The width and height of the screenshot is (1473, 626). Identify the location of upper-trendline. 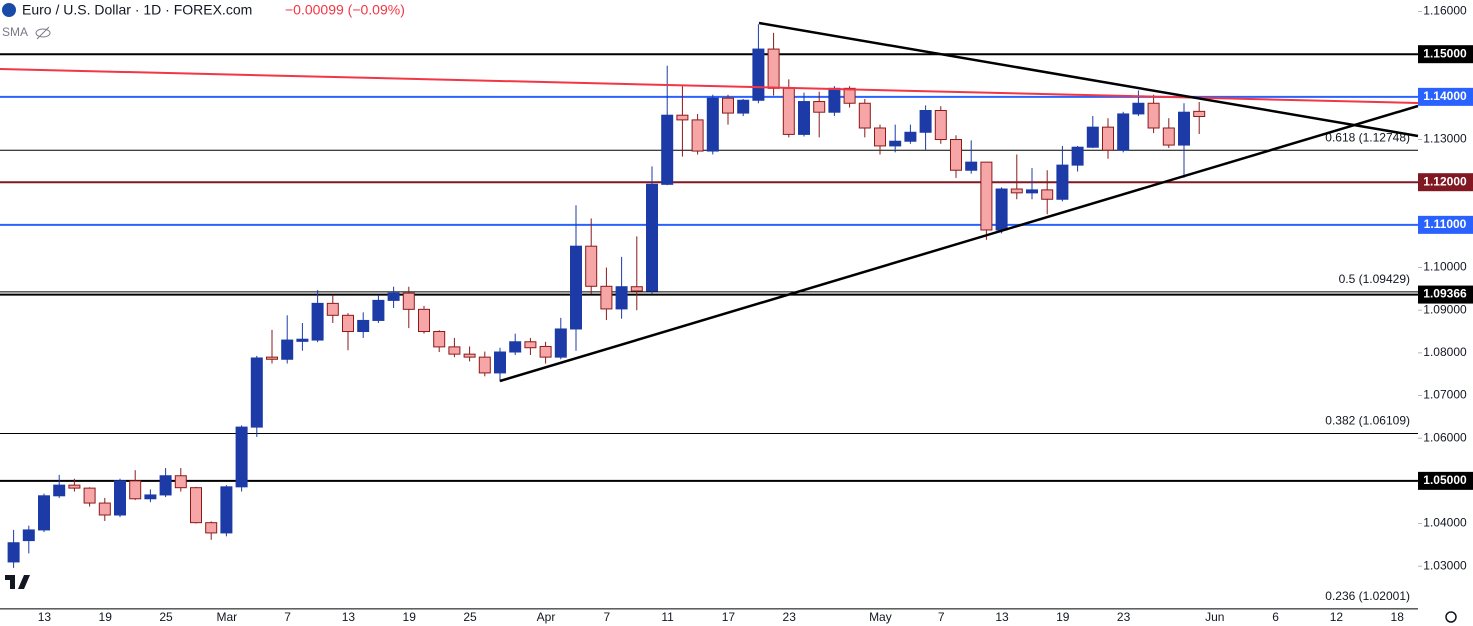
(1088, 79).